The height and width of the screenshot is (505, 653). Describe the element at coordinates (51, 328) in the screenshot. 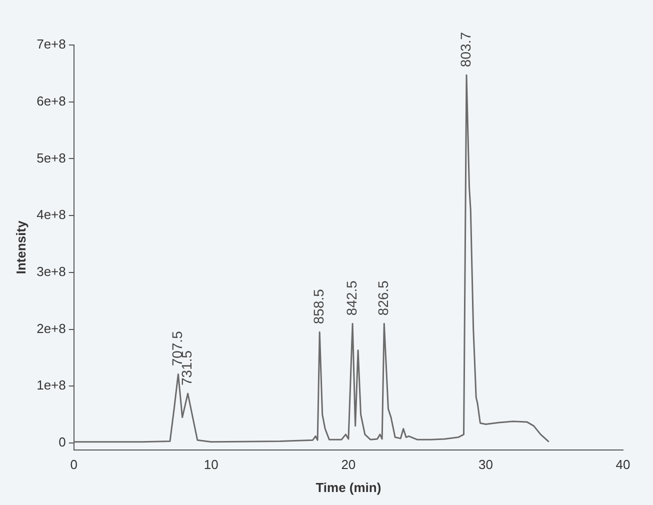

I see `y-tick-label: 2e+8` at that location.